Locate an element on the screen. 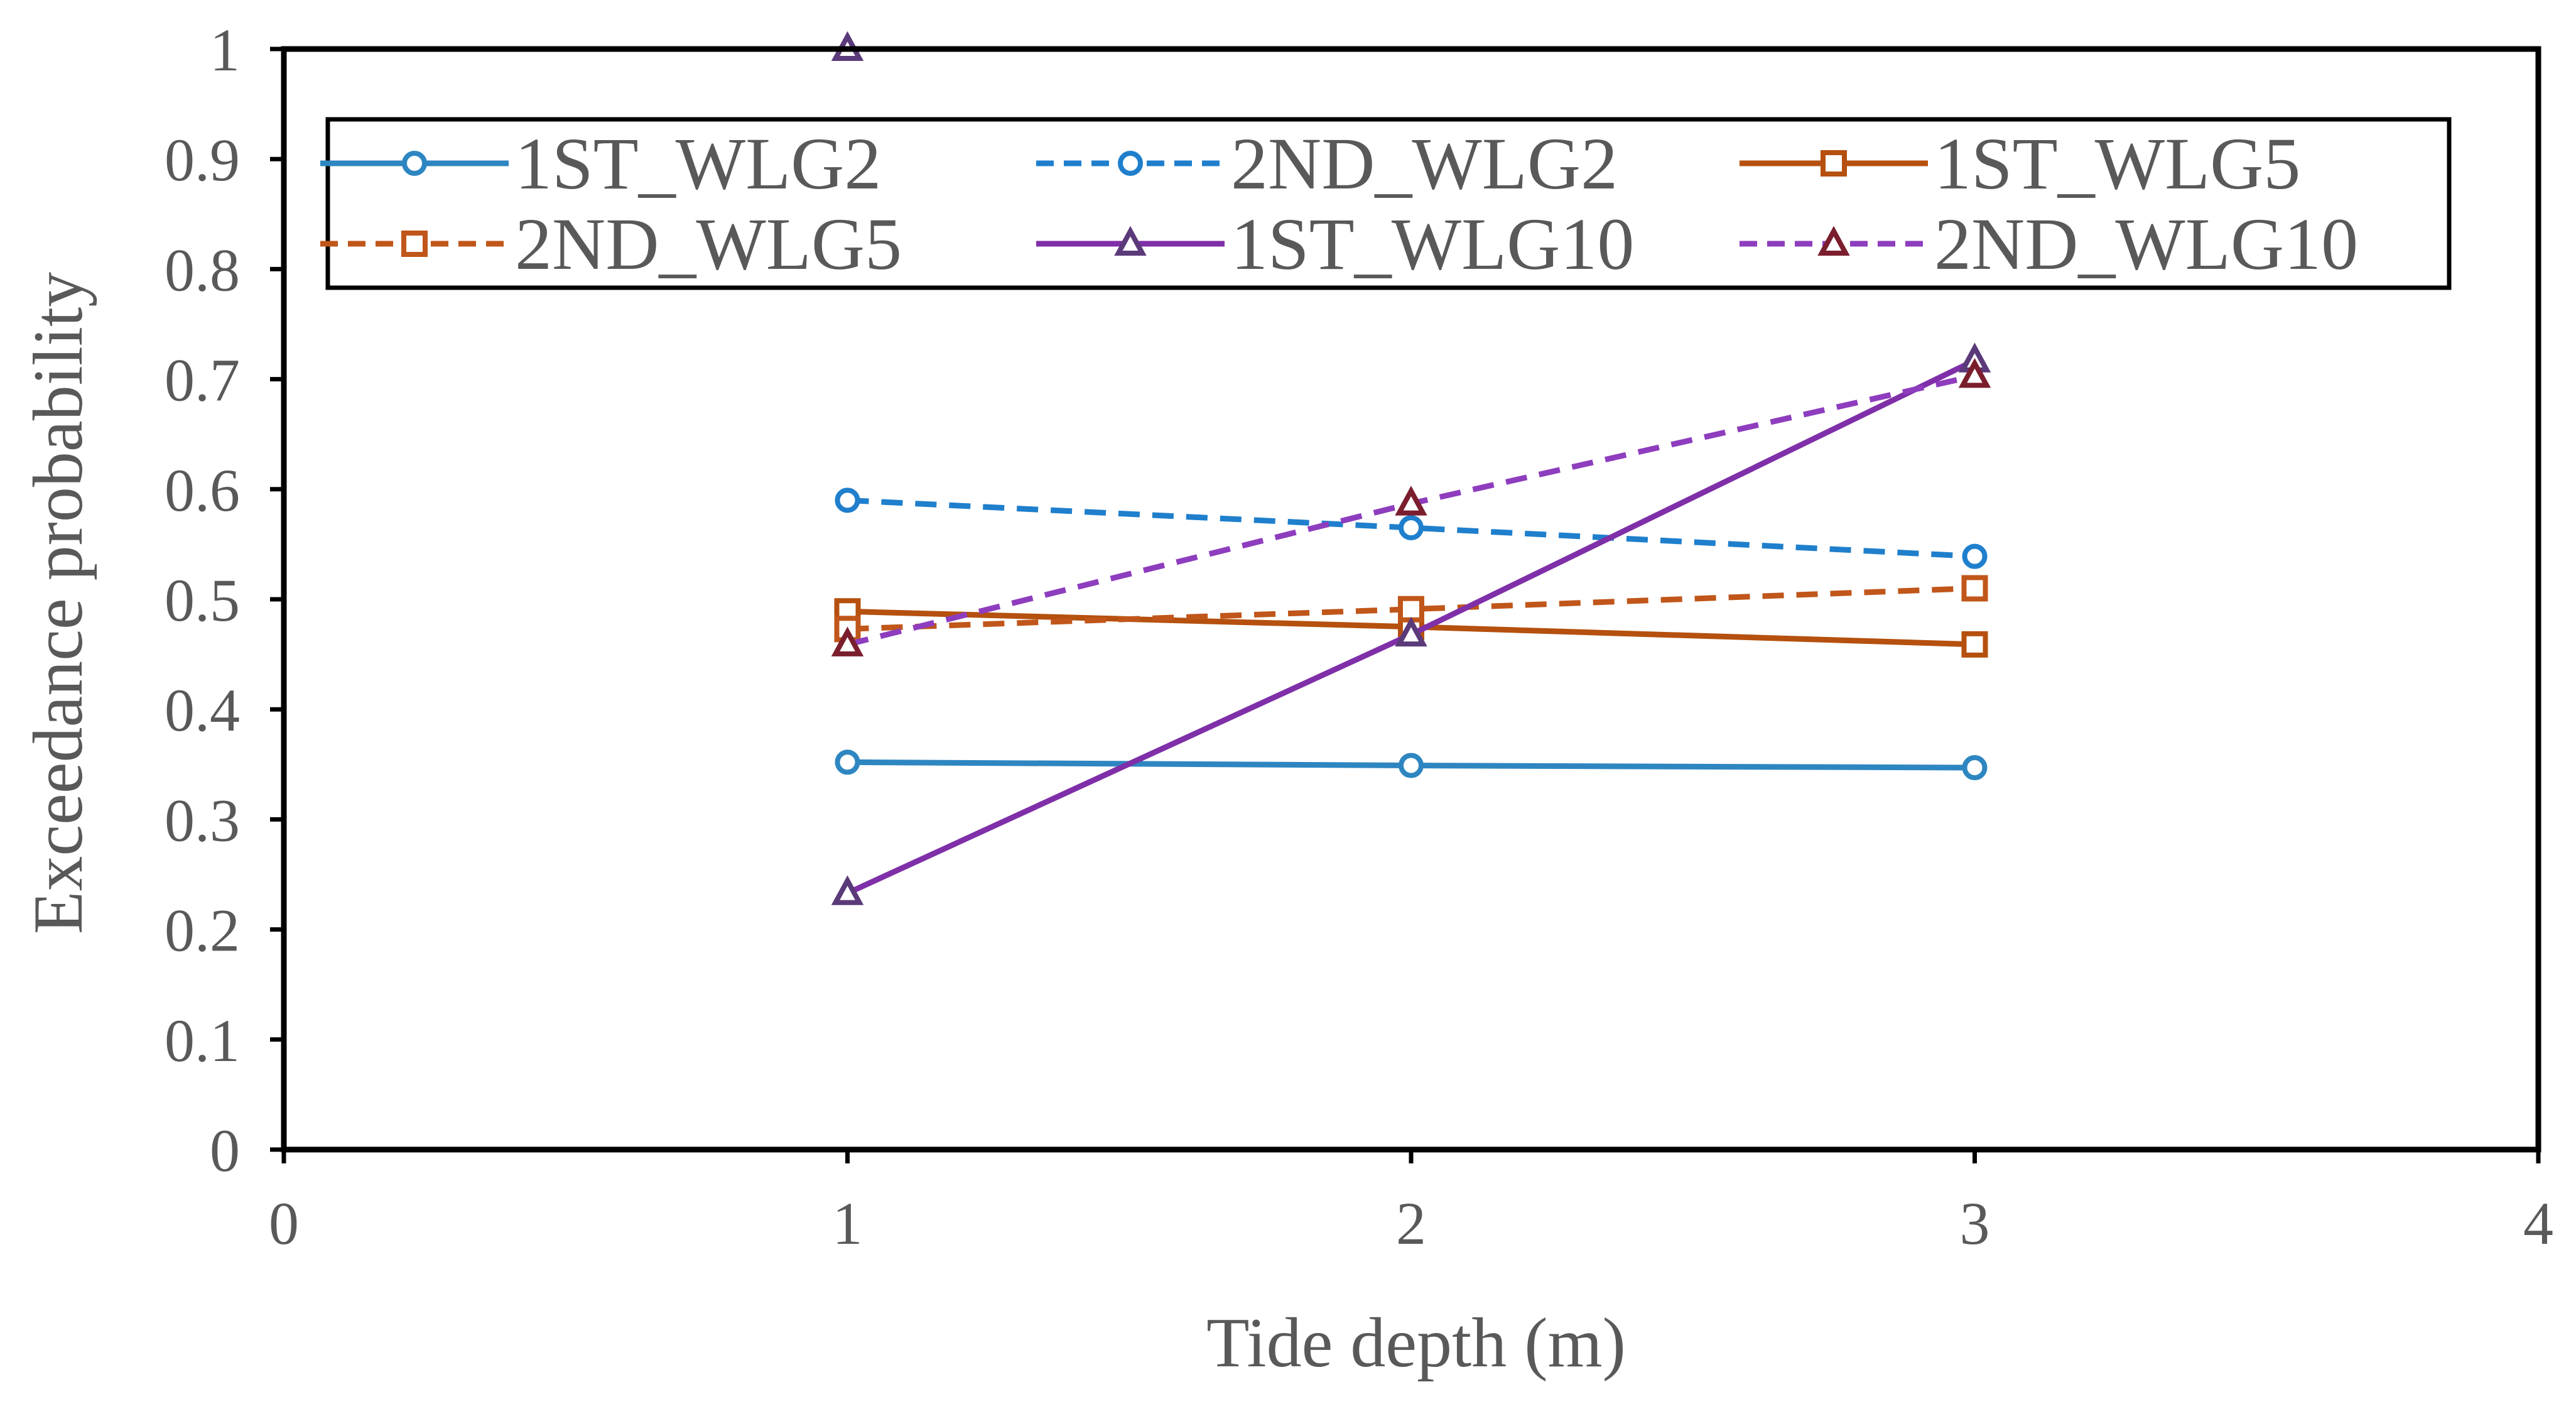  y-tick-label: 0.8 is located at coordinates (203, 269).